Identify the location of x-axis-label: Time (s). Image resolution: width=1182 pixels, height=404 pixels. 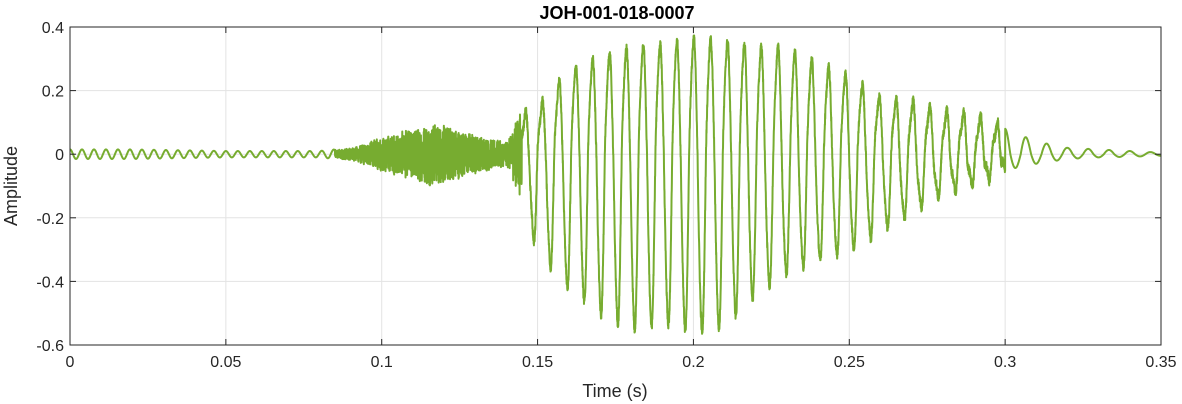
(614, 391).